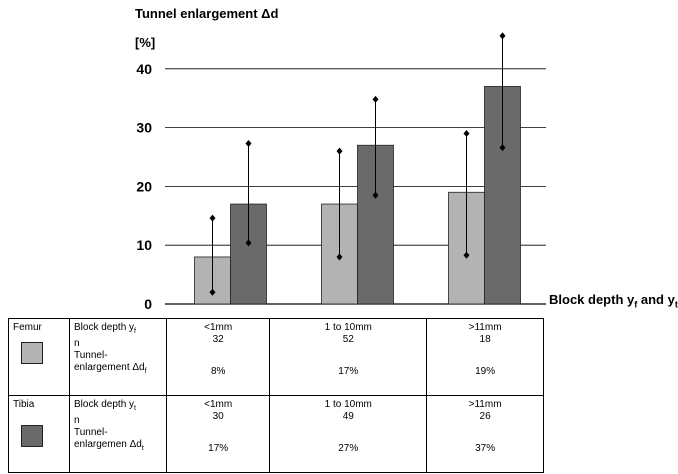 Image resolution: width=678 pixels, height=474 pixels. I want to click on femur-pct-2: 17%, so click(348, 371).